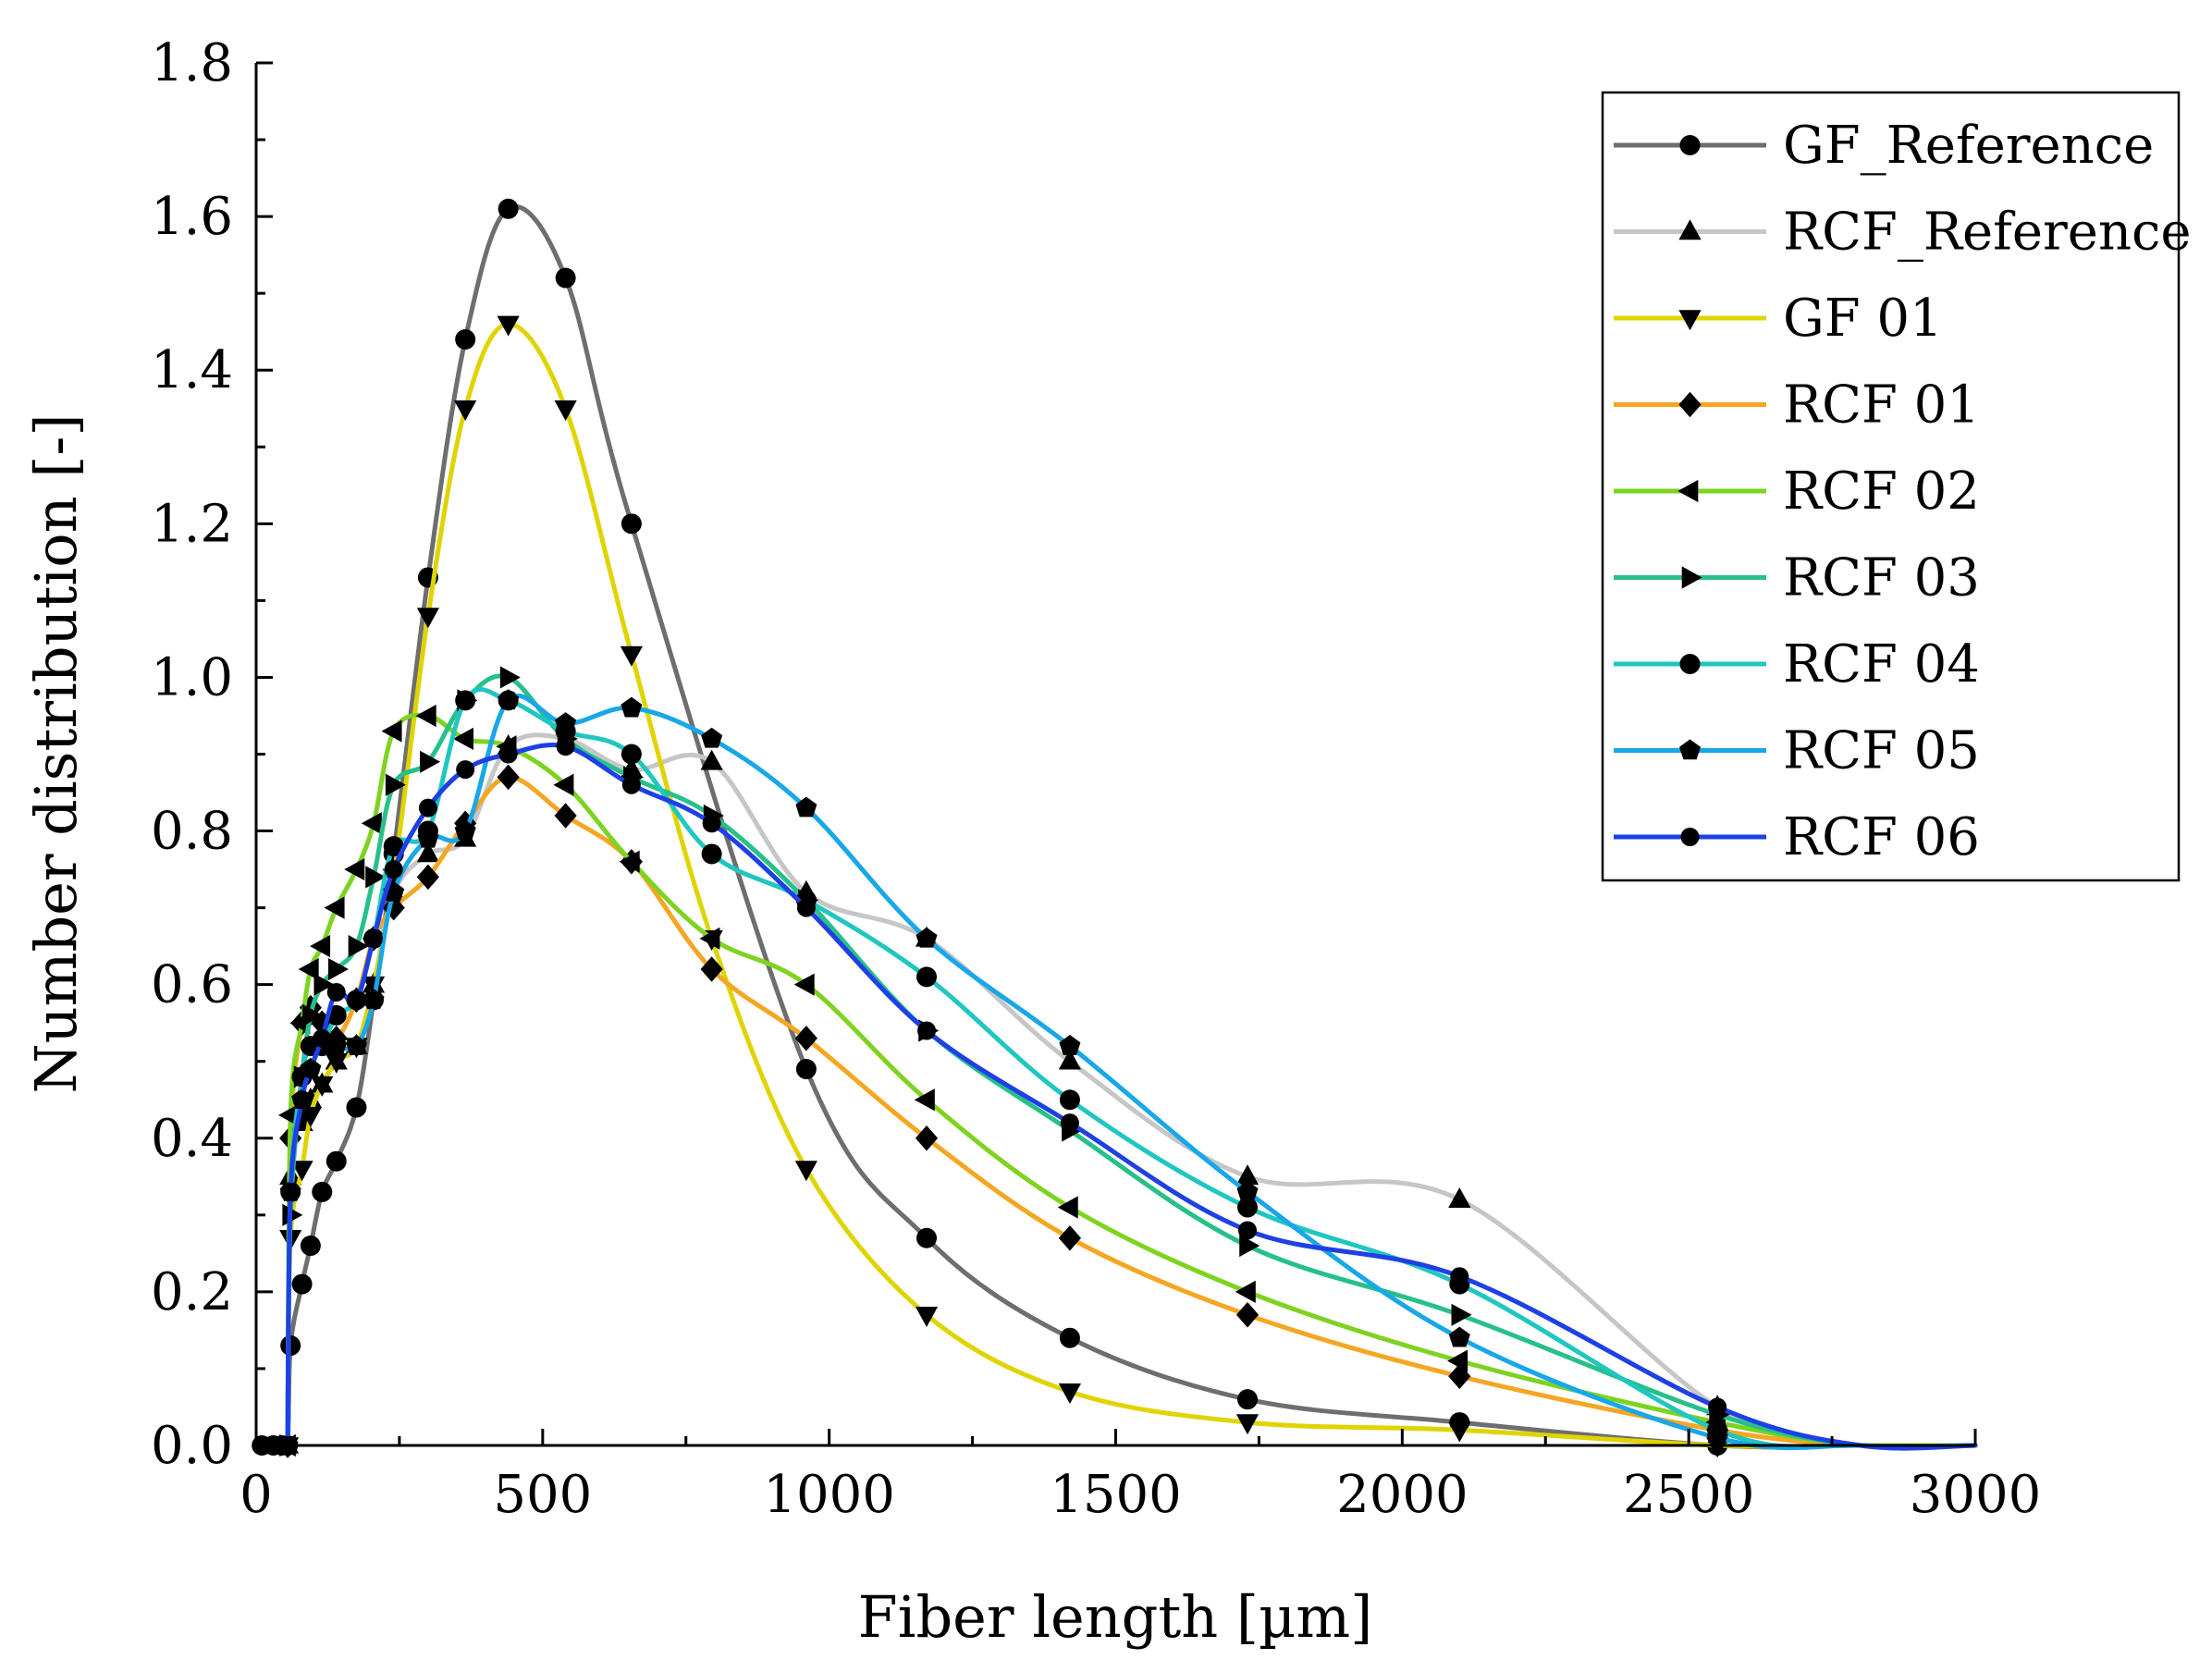 Image resolution: width=2212 pixels, height=1672 pixels. What do you see at coordinates (192, 1139) in the screenshot?
I see `y-tick-label: 0.4` at bounding box center [192, 1139].